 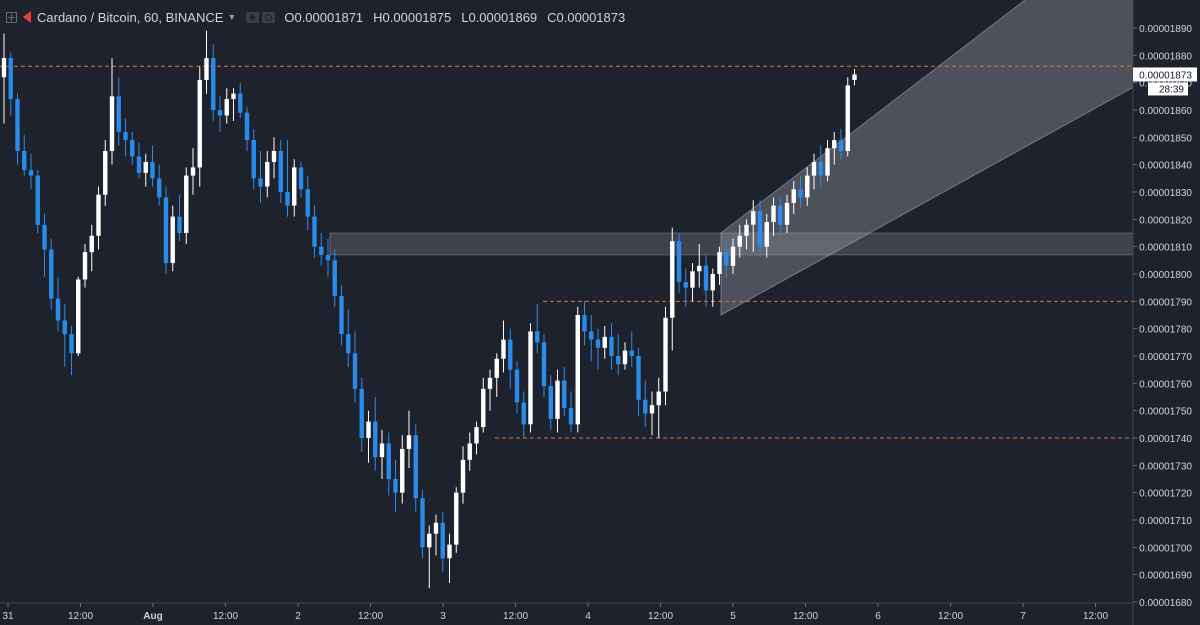 What do you see at coordinates (269, 17) in the screenshot?
I see `gear-icon` at bounding box center [269, 17].